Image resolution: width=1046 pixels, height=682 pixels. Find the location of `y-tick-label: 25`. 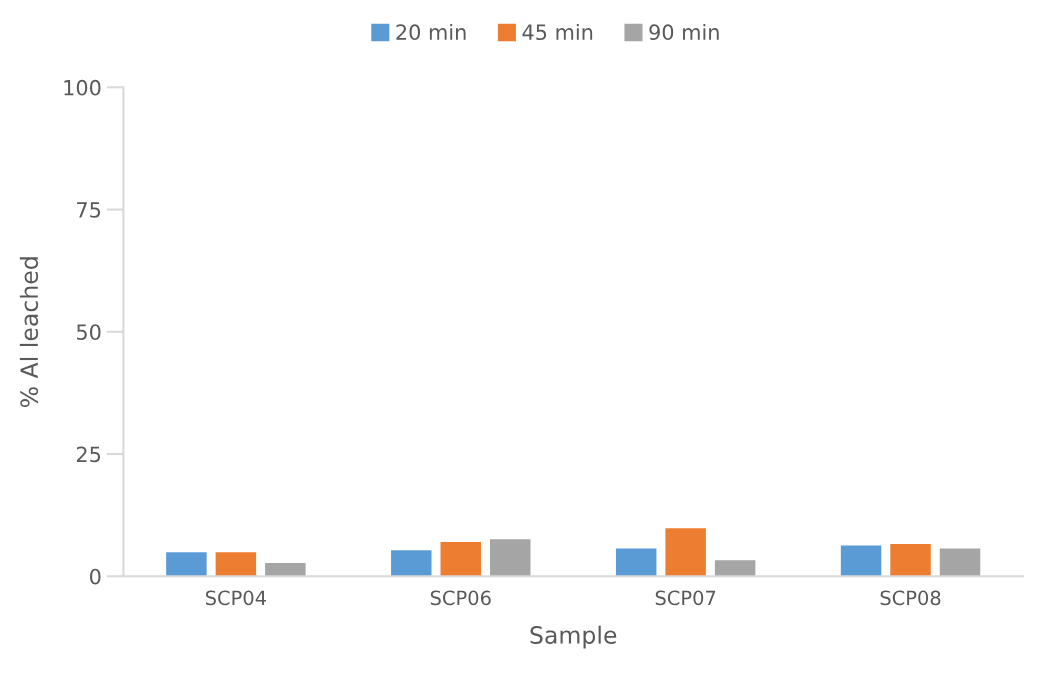

y-tick-label: 25 is located at coordinates (88, 454).